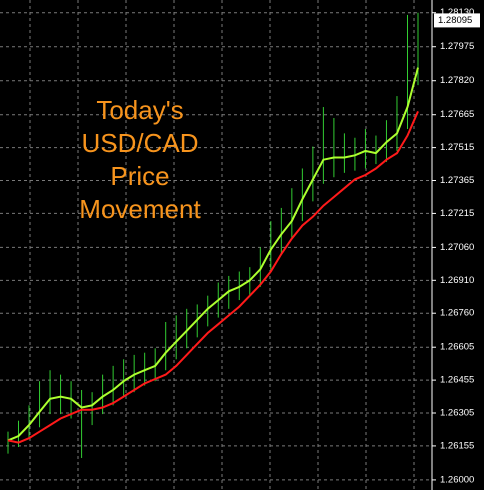  What do you see at coordinates (457, 280) in the screenshot?
I see `y-tick-label: 1.26910` at bounding box center [457, 280].